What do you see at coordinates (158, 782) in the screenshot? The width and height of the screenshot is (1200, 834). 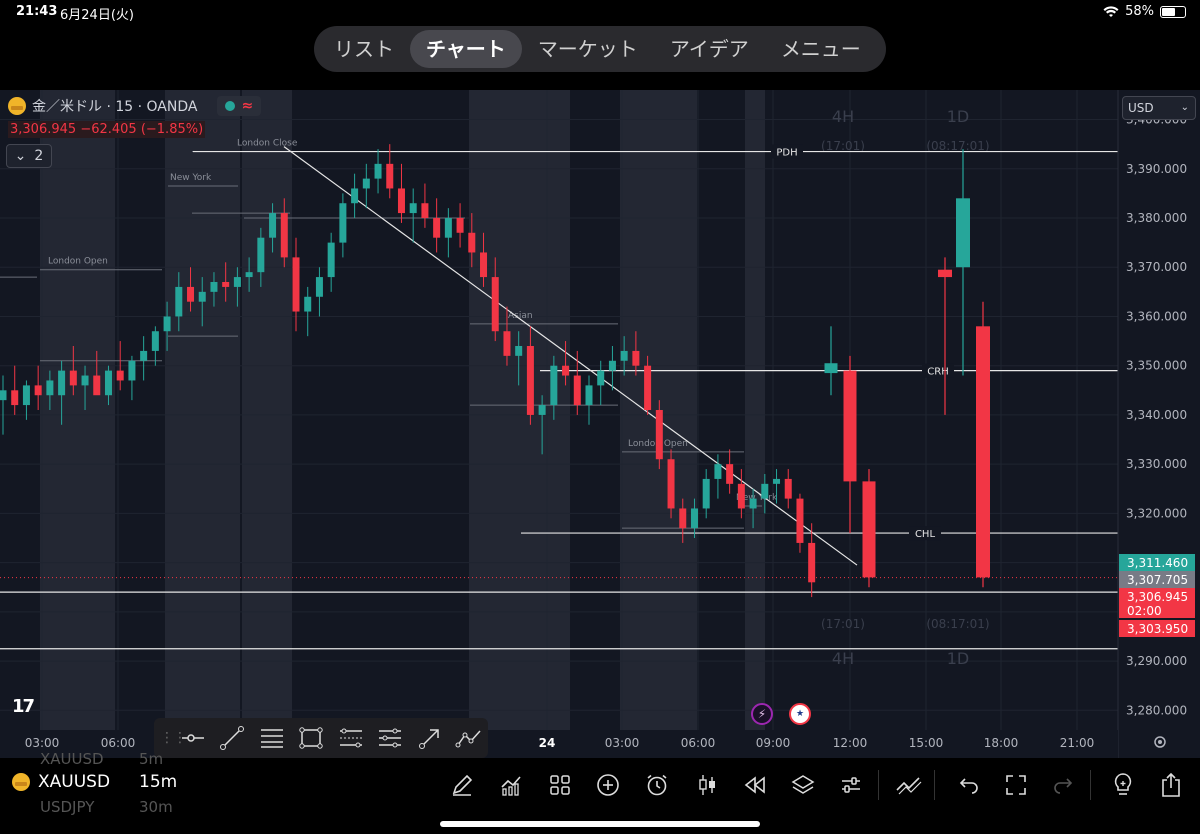 I see `interval-selector: 15m` at bounding box center [158, 782].